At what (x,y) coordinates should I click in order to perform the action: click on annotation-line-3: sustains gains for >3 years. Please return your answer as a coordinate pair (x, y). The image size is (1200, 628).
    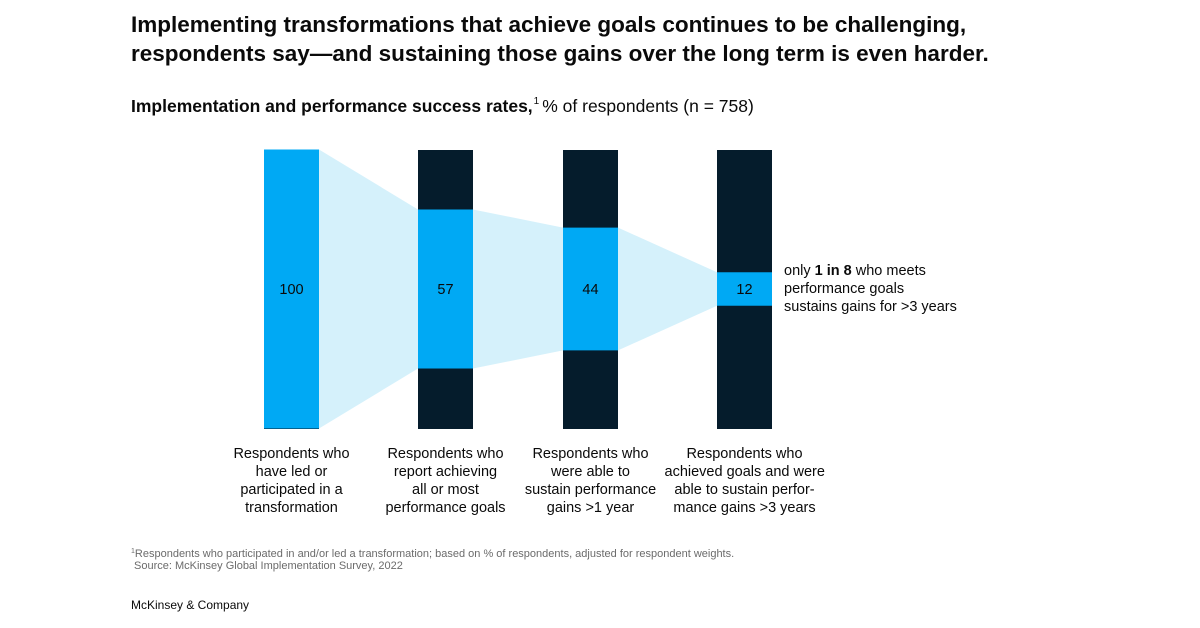
    Looking at the image, I should click on (870, 307).